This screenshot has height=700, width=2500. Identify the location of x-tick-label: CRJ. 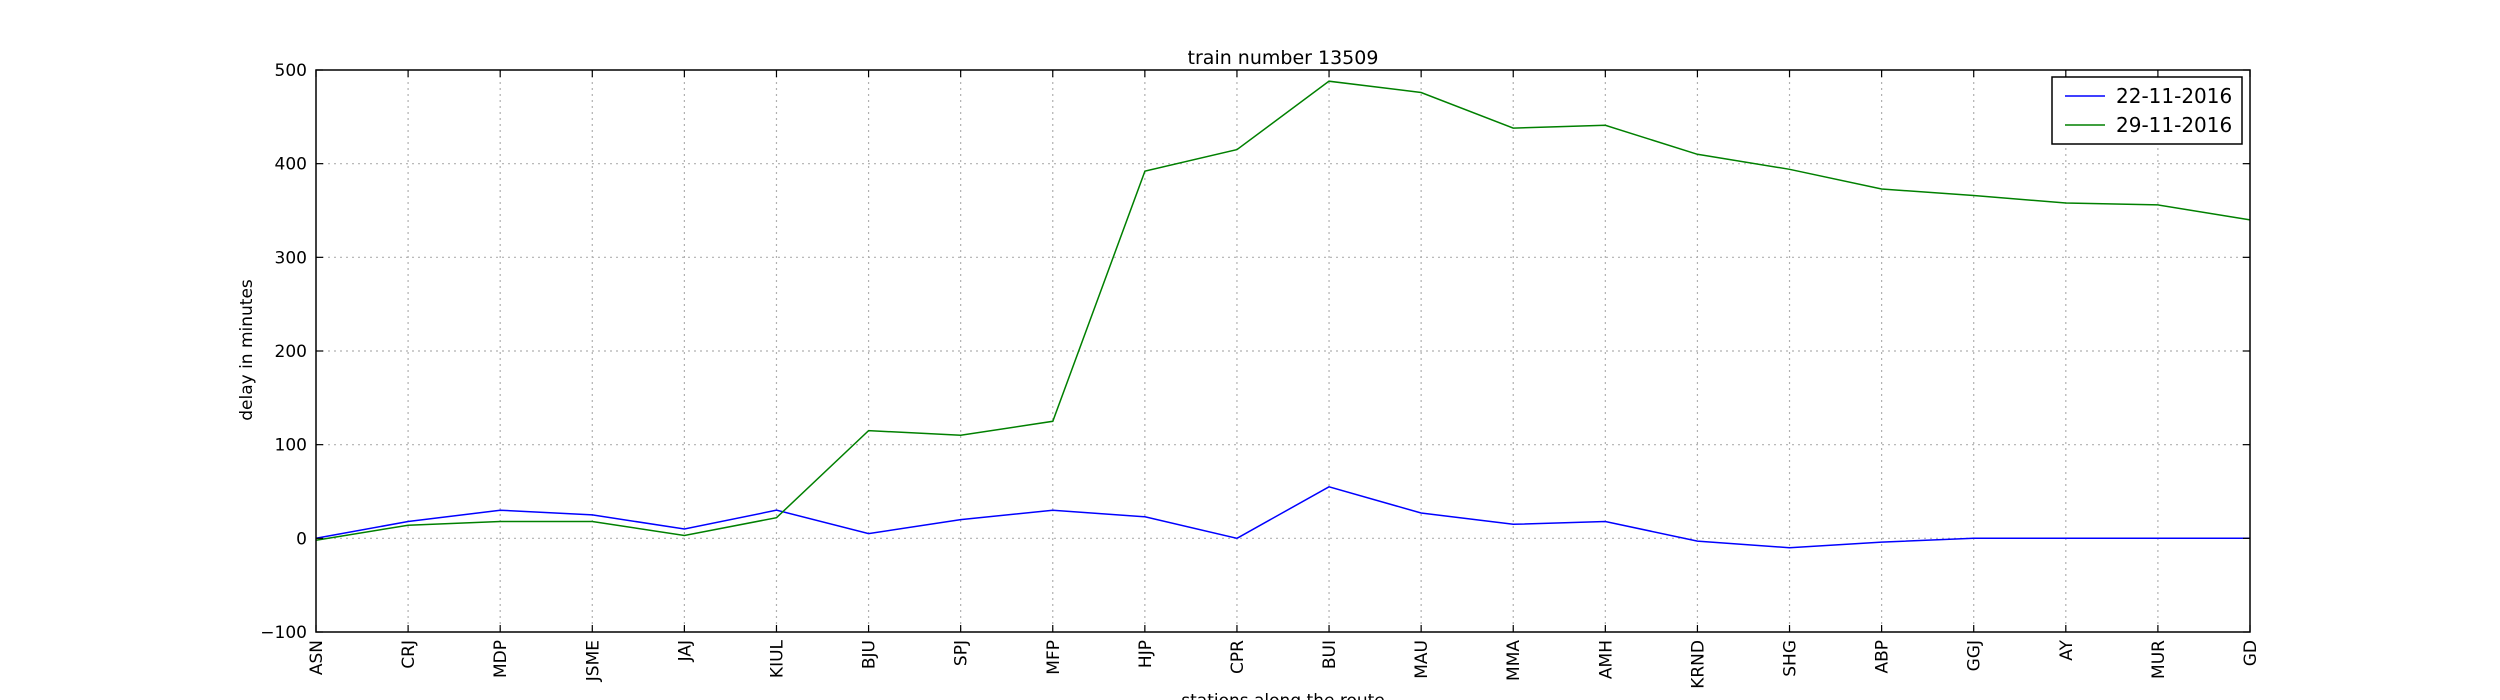
(409, 654).